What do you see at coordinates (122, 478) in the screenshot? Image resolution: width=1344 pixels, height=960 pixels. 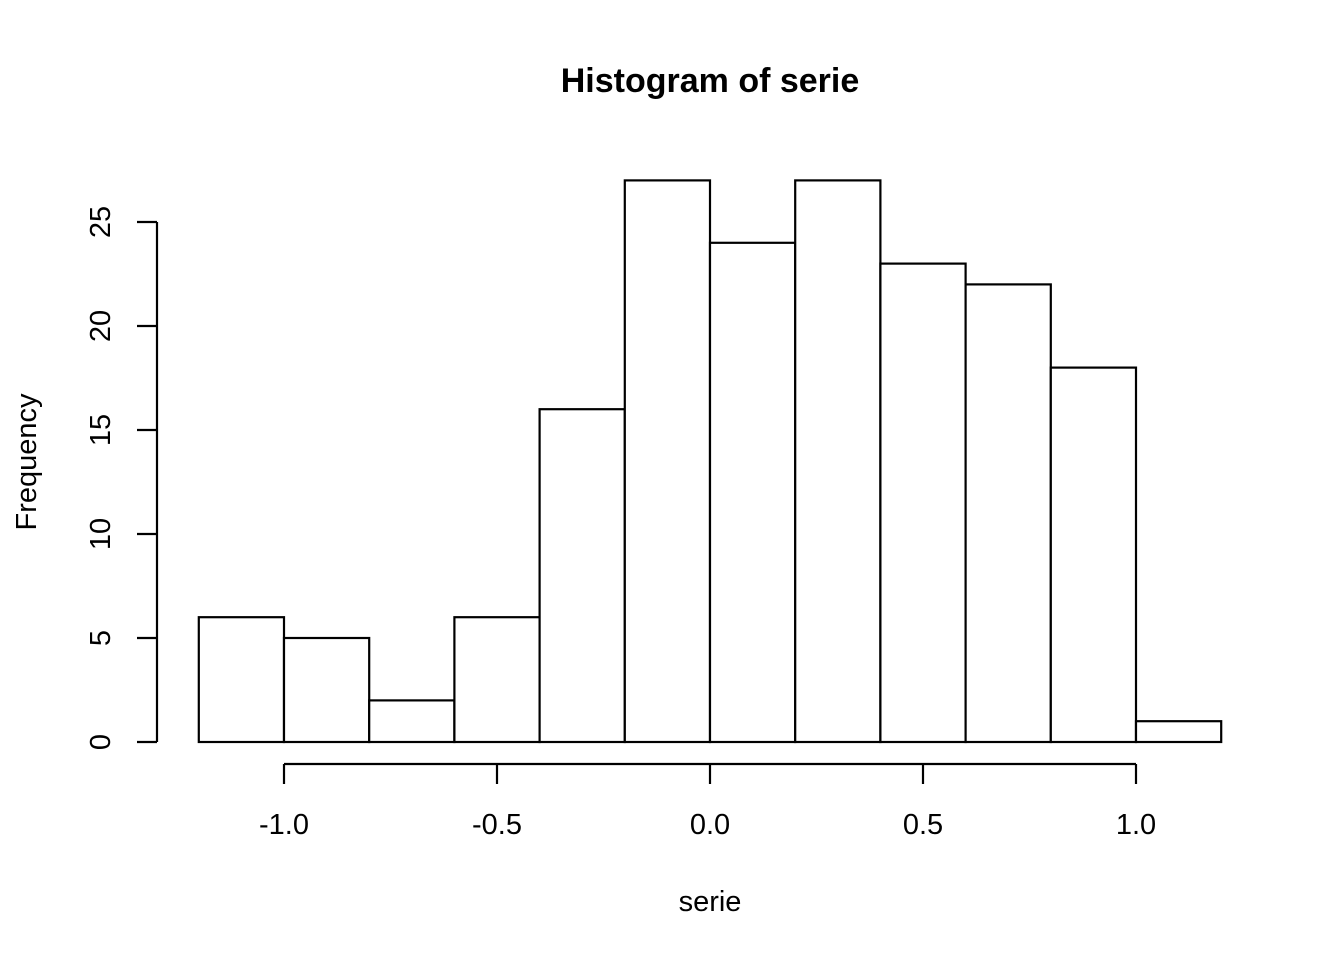 I see `y-axis: 0 5 10 15 20 25` at bounding box center [122, 478].